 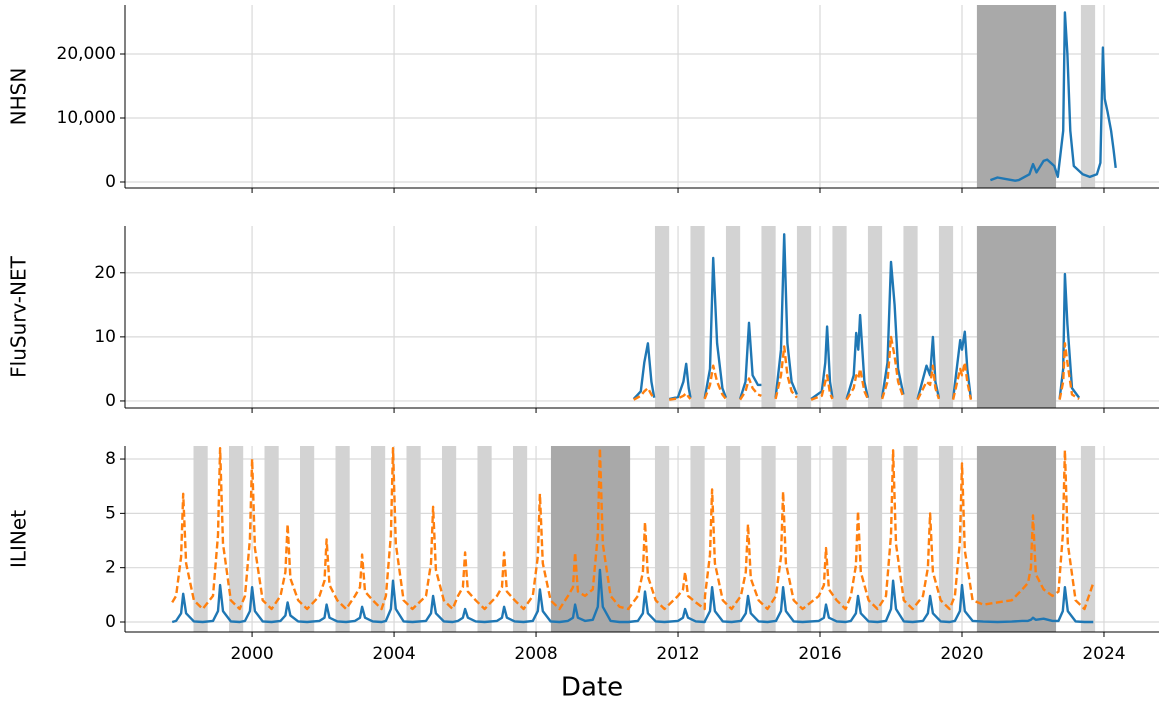 I want to click on x-axis-label: Date, so click(x=592, y=687).